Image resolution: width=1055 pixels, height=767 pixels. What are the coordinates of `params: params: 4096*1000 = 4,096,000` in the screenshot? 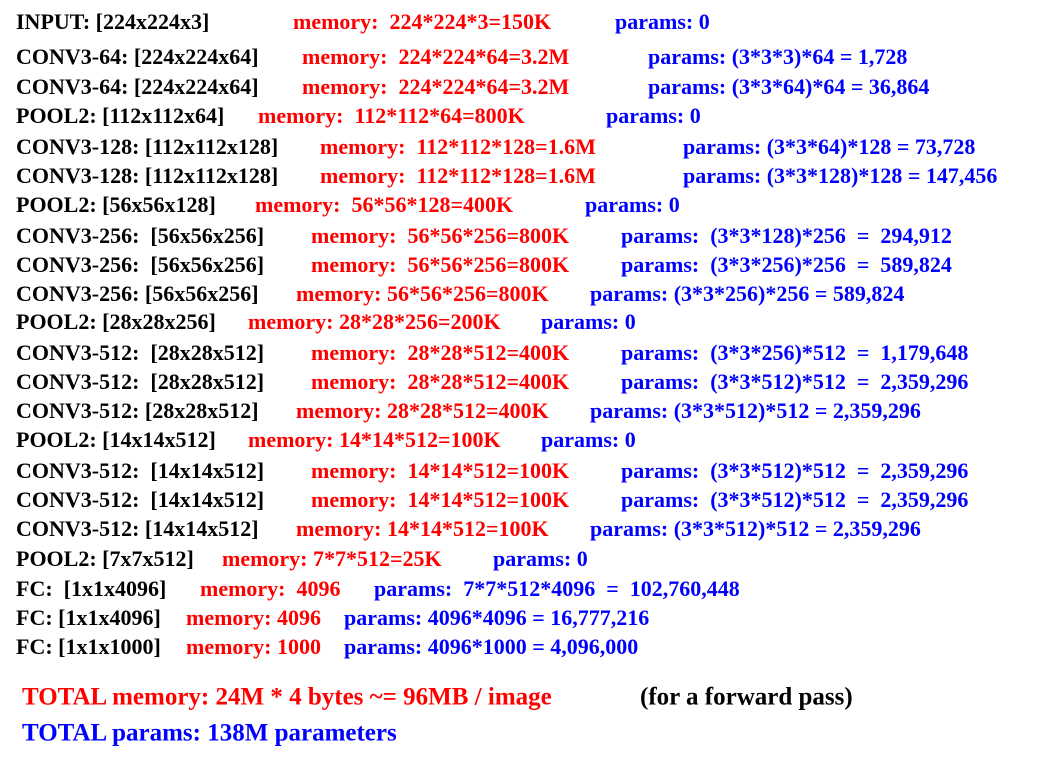 It's located at (491, 646).